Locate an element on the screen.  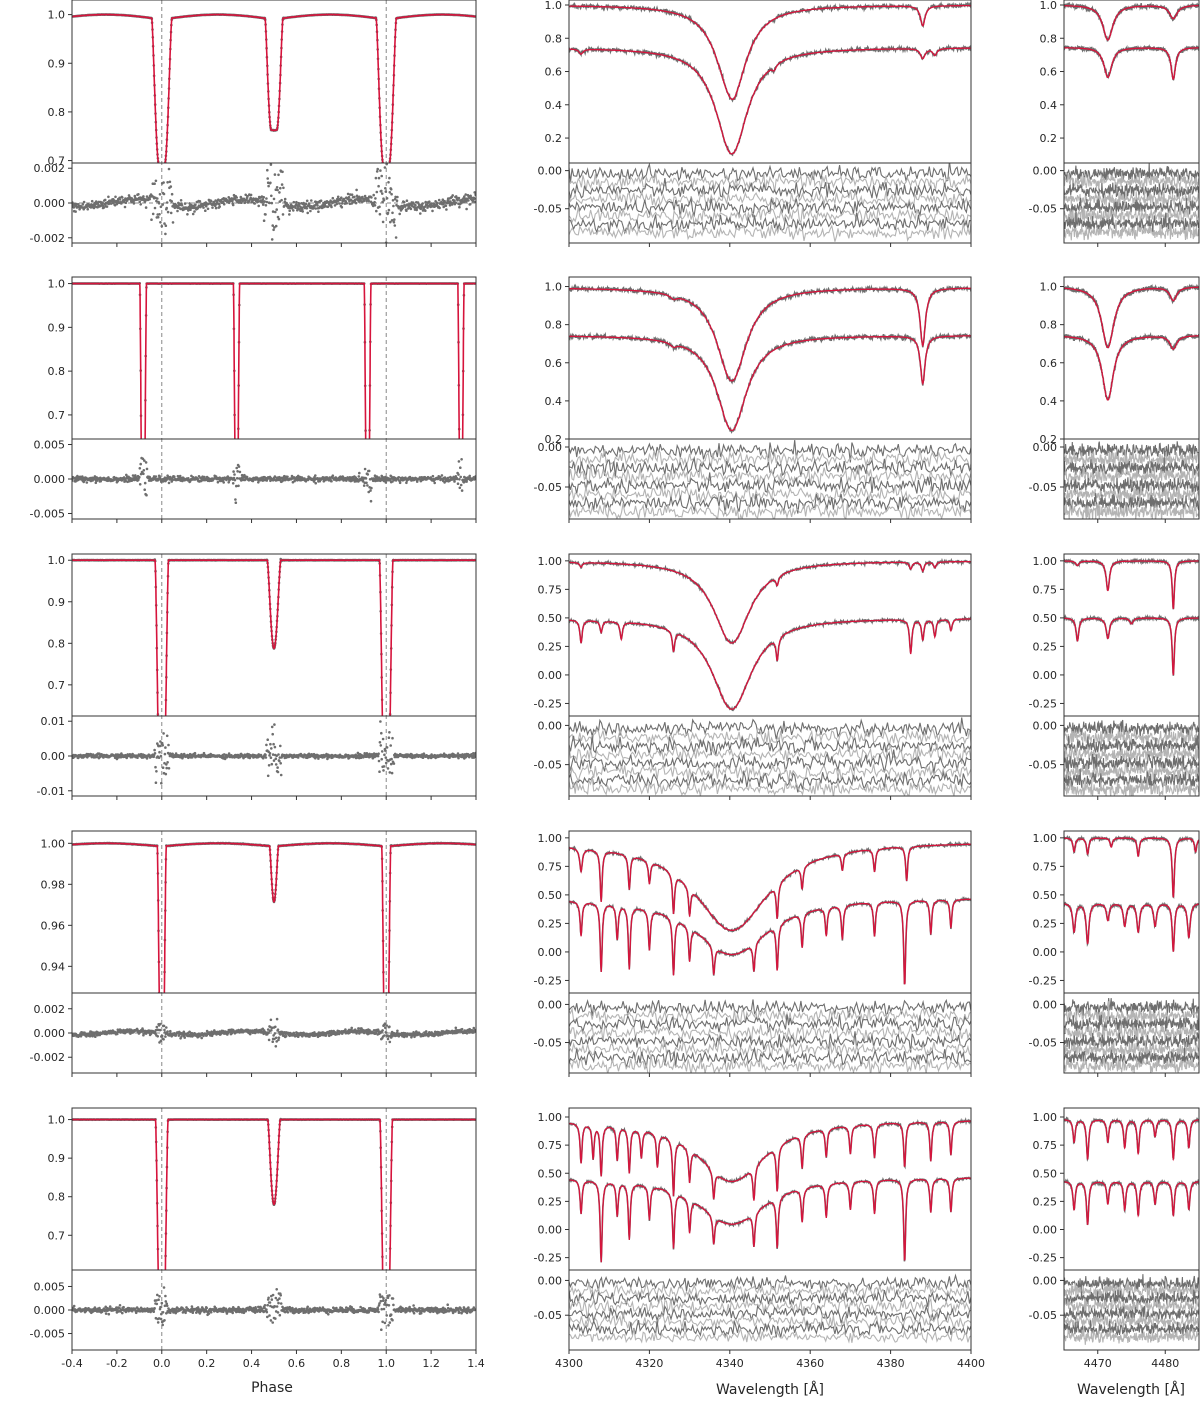
light-curve-panel-row-4: 0.94 0.96 0.98 1.00 -0.002 0.000 0.002 is located at coordinates (253, 953).